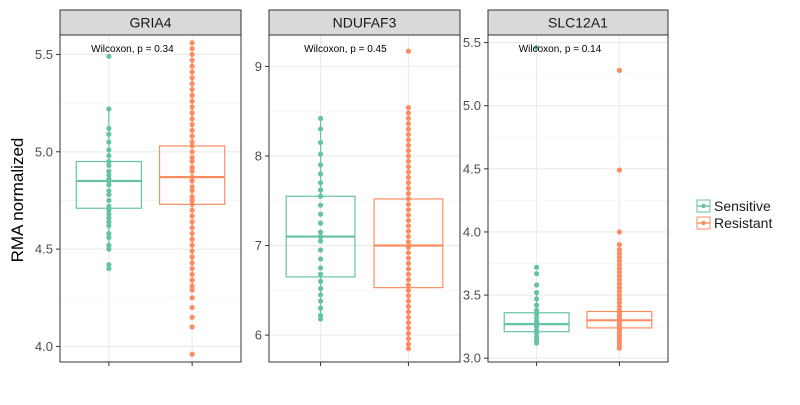 The width and height of the screenshot is (800, 405). I want to click on y-tick-label: 5.0, so click(472, 105).